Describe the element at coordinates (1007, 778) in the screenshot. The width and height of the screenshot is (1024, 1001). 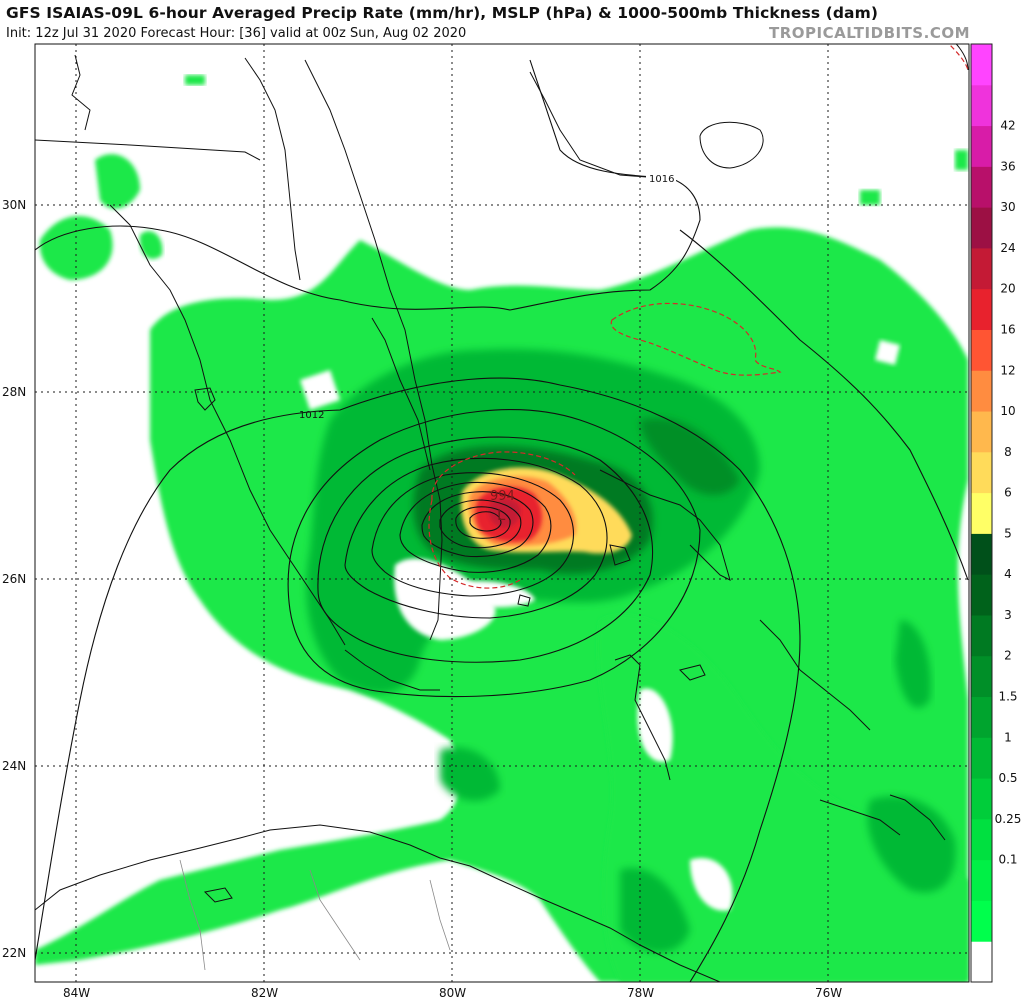
I see `colorbar-tick-label: 0.5` at that location.